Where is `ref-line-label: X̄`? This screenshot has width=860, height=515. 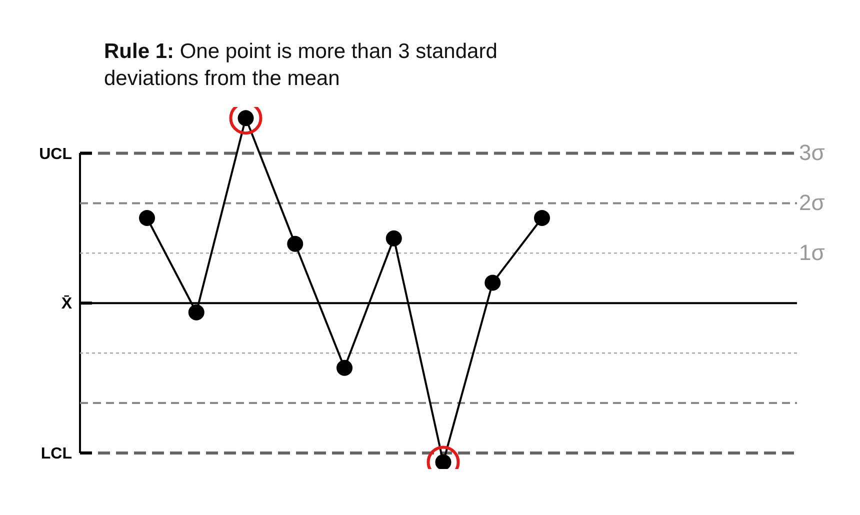
ref-line-label: X̄ is located at coordinates (66, 303).